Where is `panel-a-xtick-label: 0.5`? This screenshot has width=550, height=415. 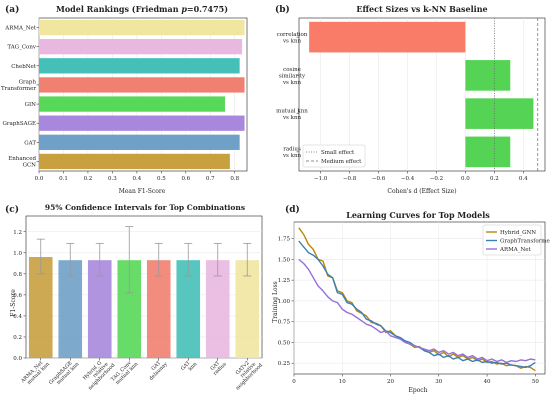
panel-a-xtick-label: 0.5 is located at coordinates (161, 179).